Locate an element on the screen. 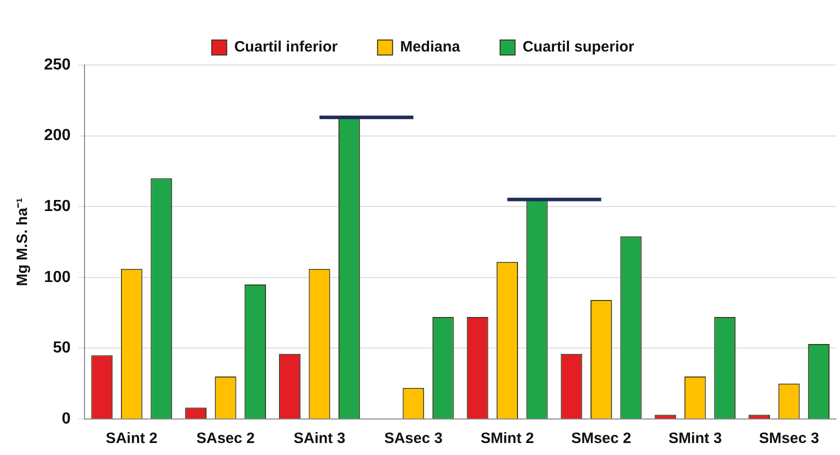 The image size is (840, 455). x-tick-label: SMint 3 is located at coordinates (695, 439).